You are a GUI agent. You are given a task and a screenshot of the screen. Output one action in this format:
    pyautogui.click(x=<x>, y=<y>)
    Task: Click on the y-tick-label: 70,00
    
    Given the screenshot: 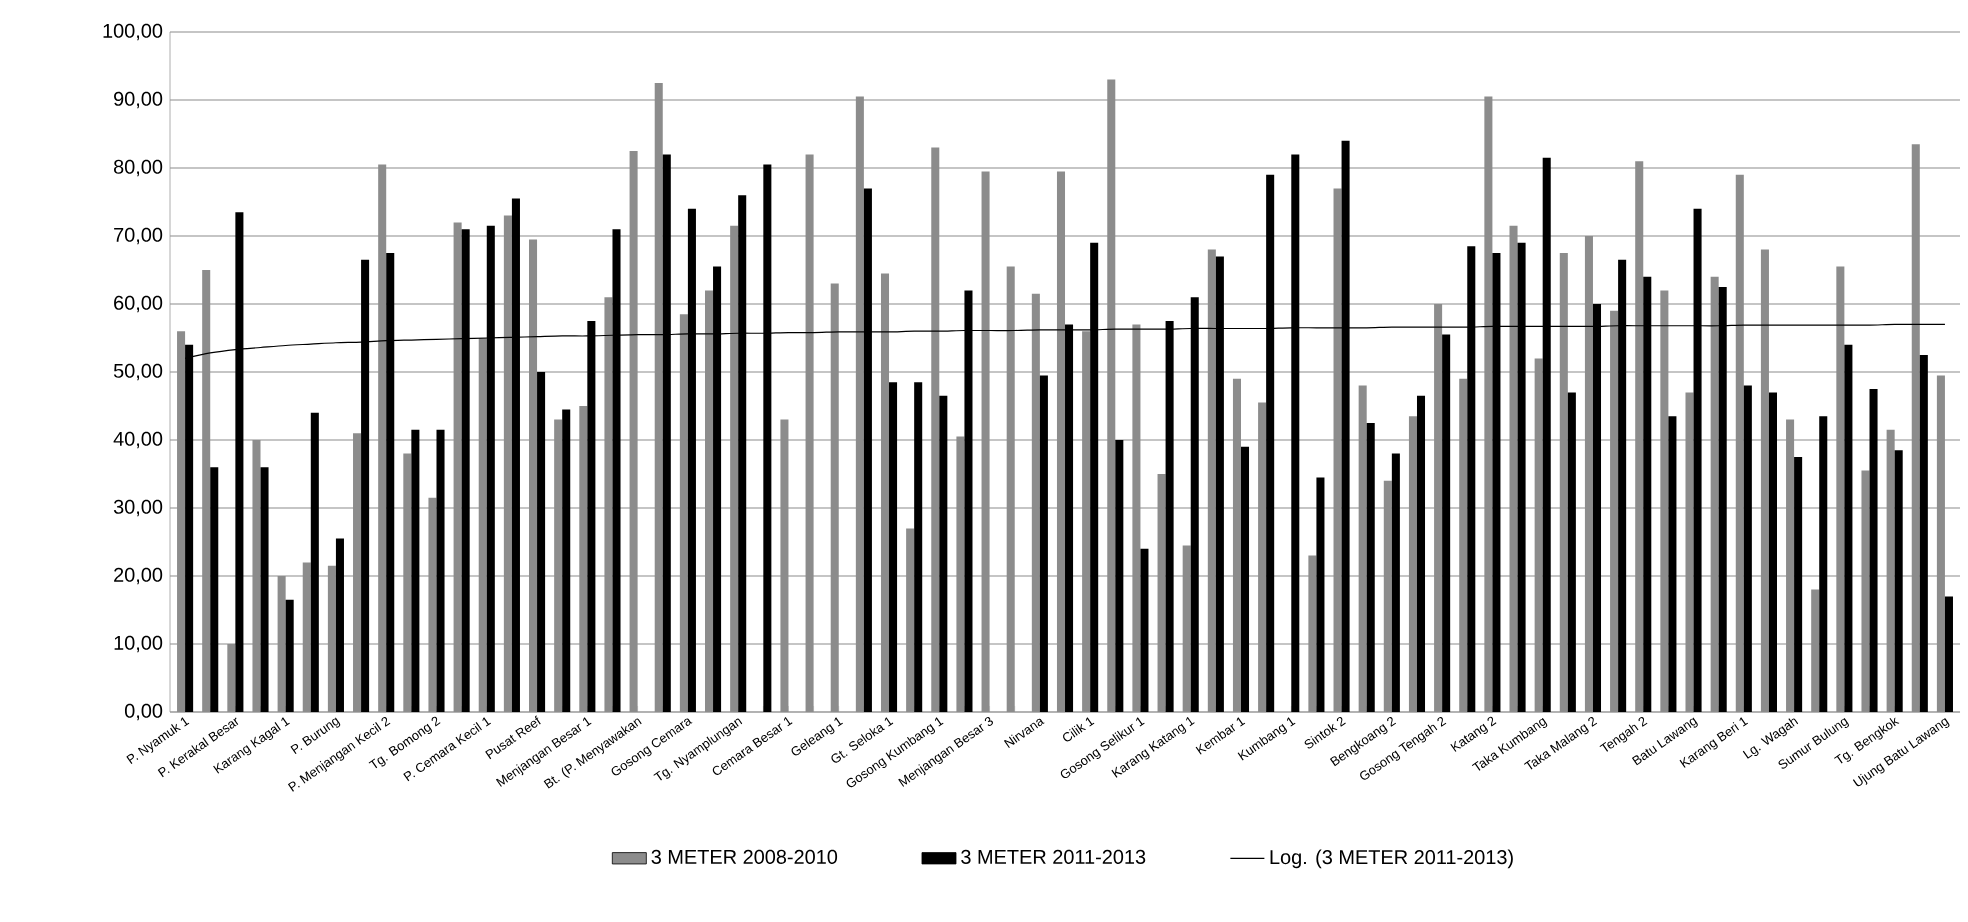 What is the action you would take?
    pyautogui.click(x=138, y=236)
    